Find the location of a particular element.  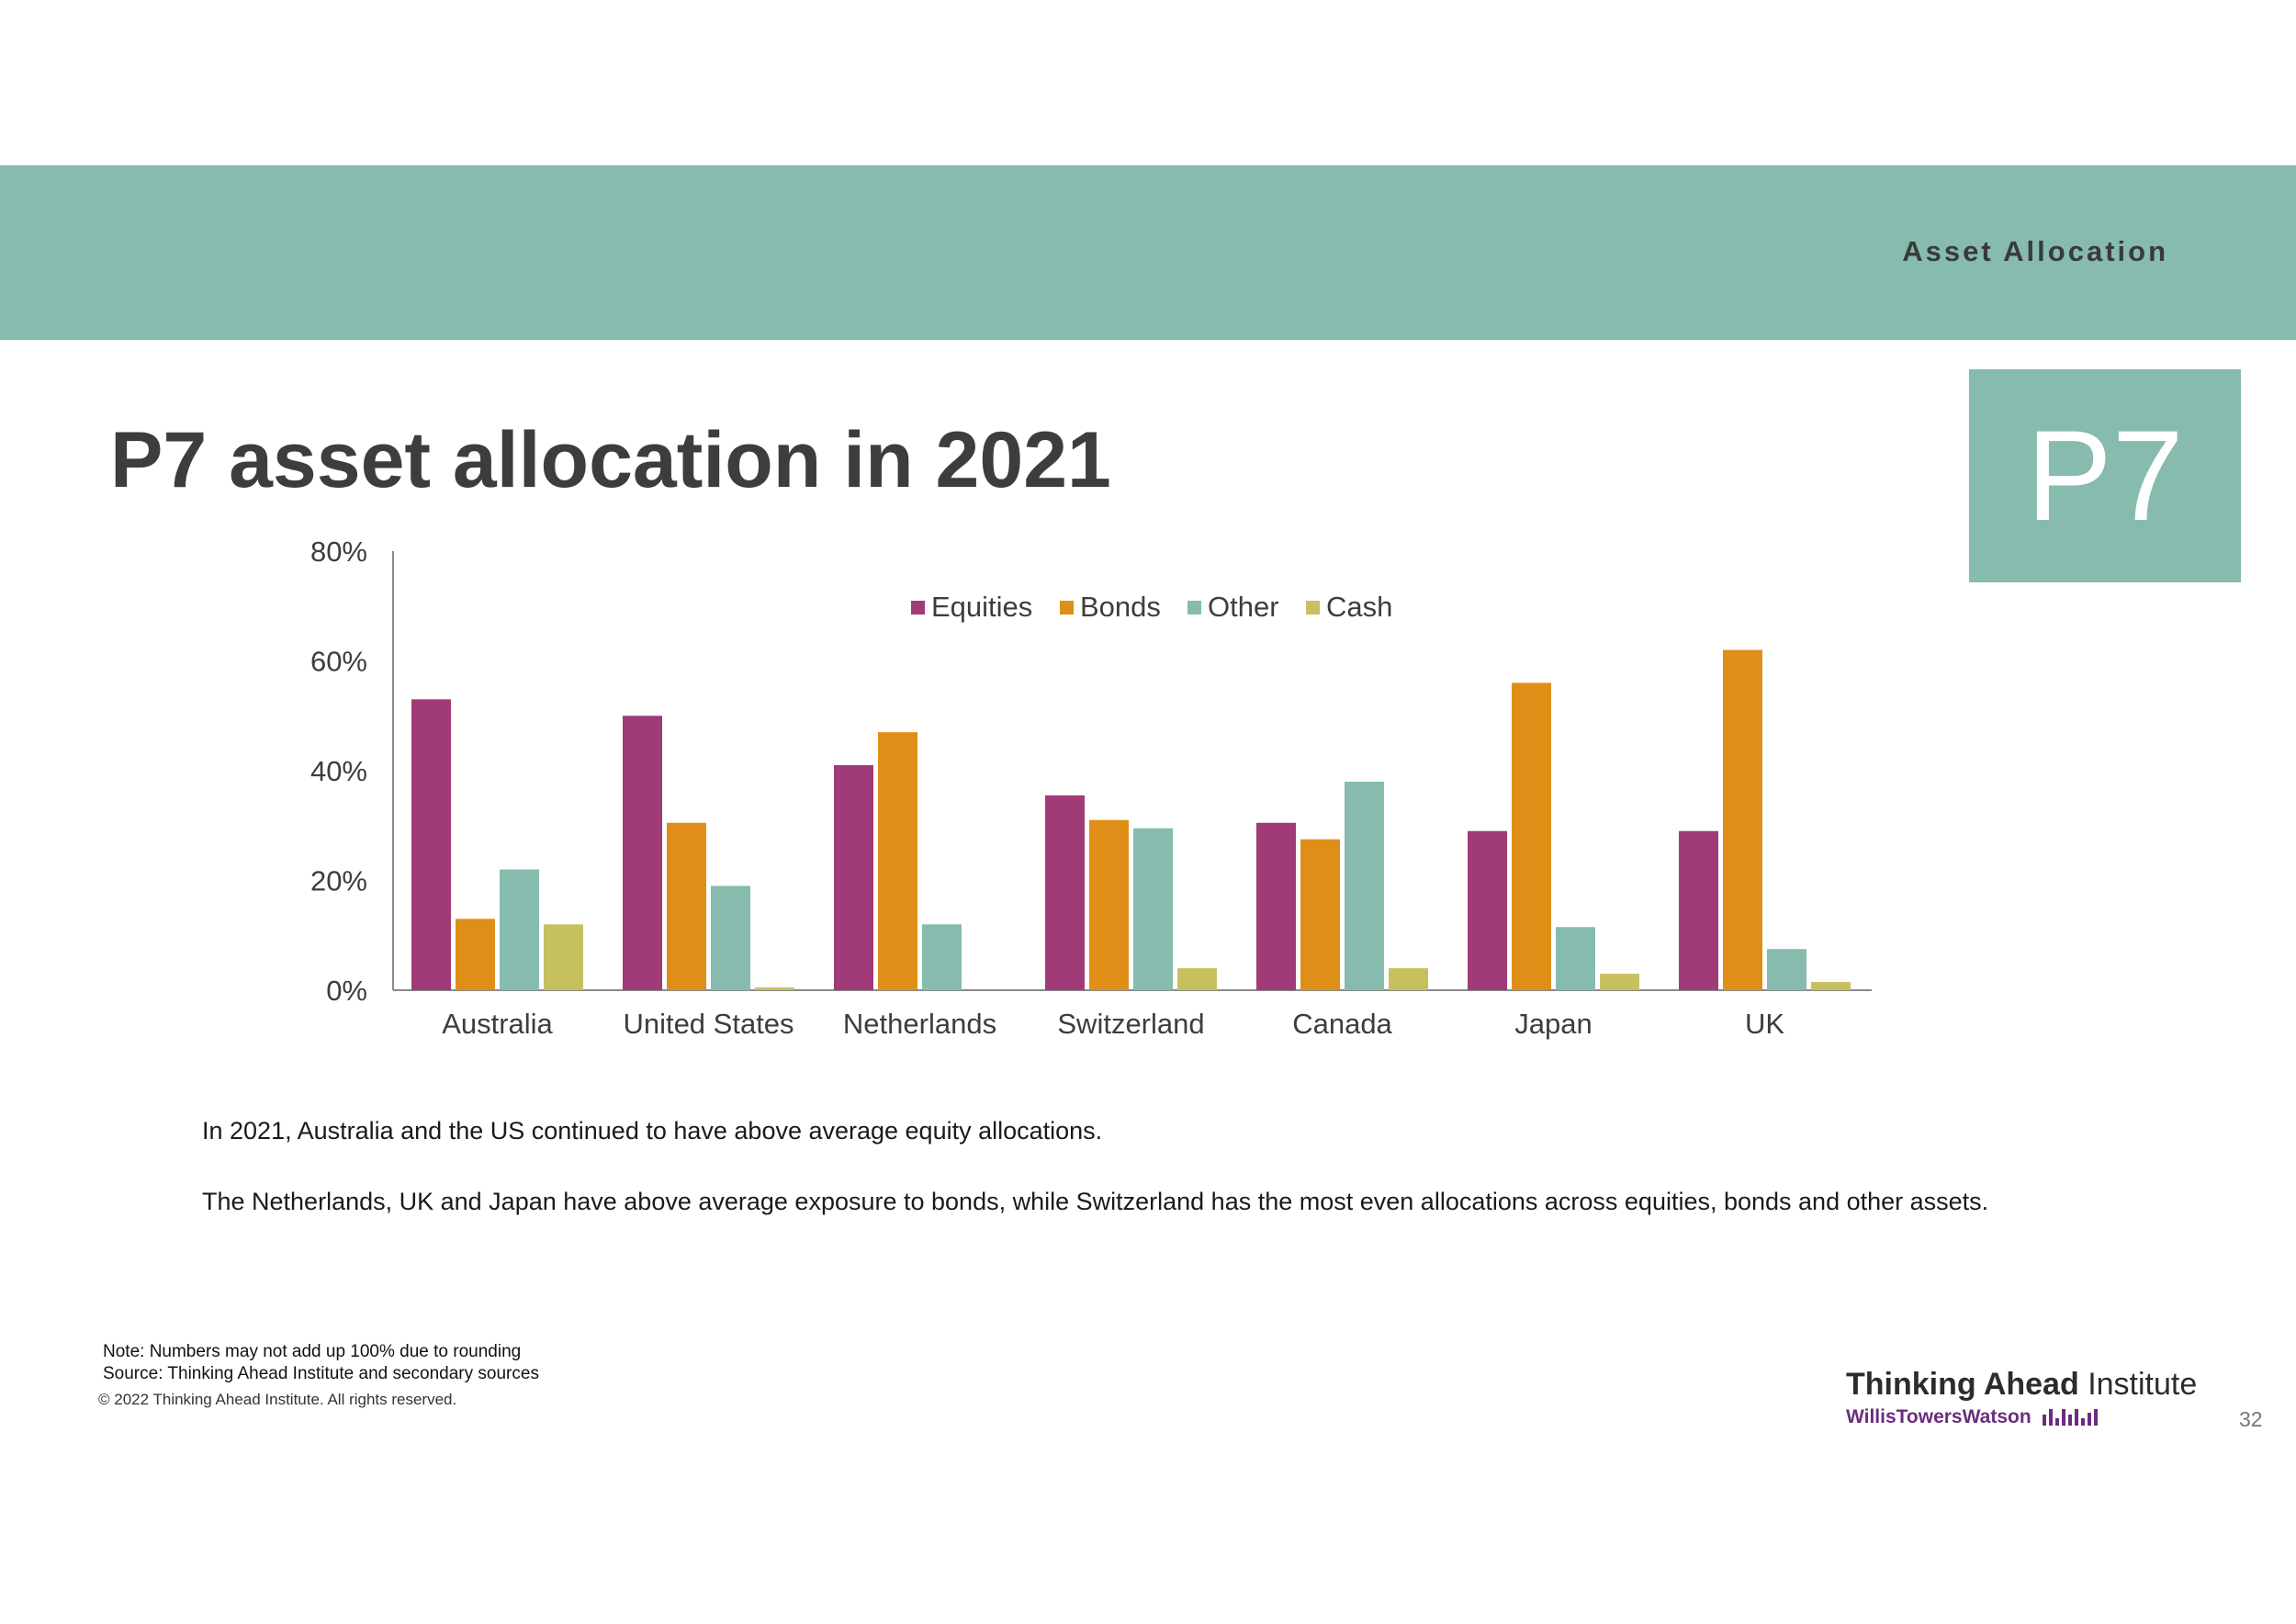

logo-wordmark: Thinking Ahead Institute is located at coordinates (2021, 1385).